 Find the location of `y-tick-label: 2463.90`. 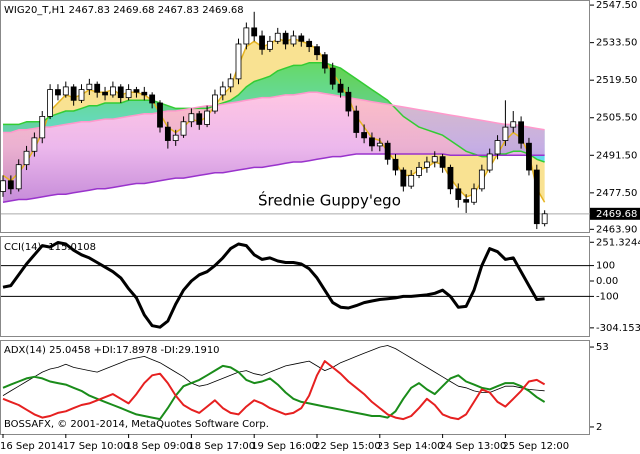

y-tick-label: 2463.90 is located at coordinates (616, 229).